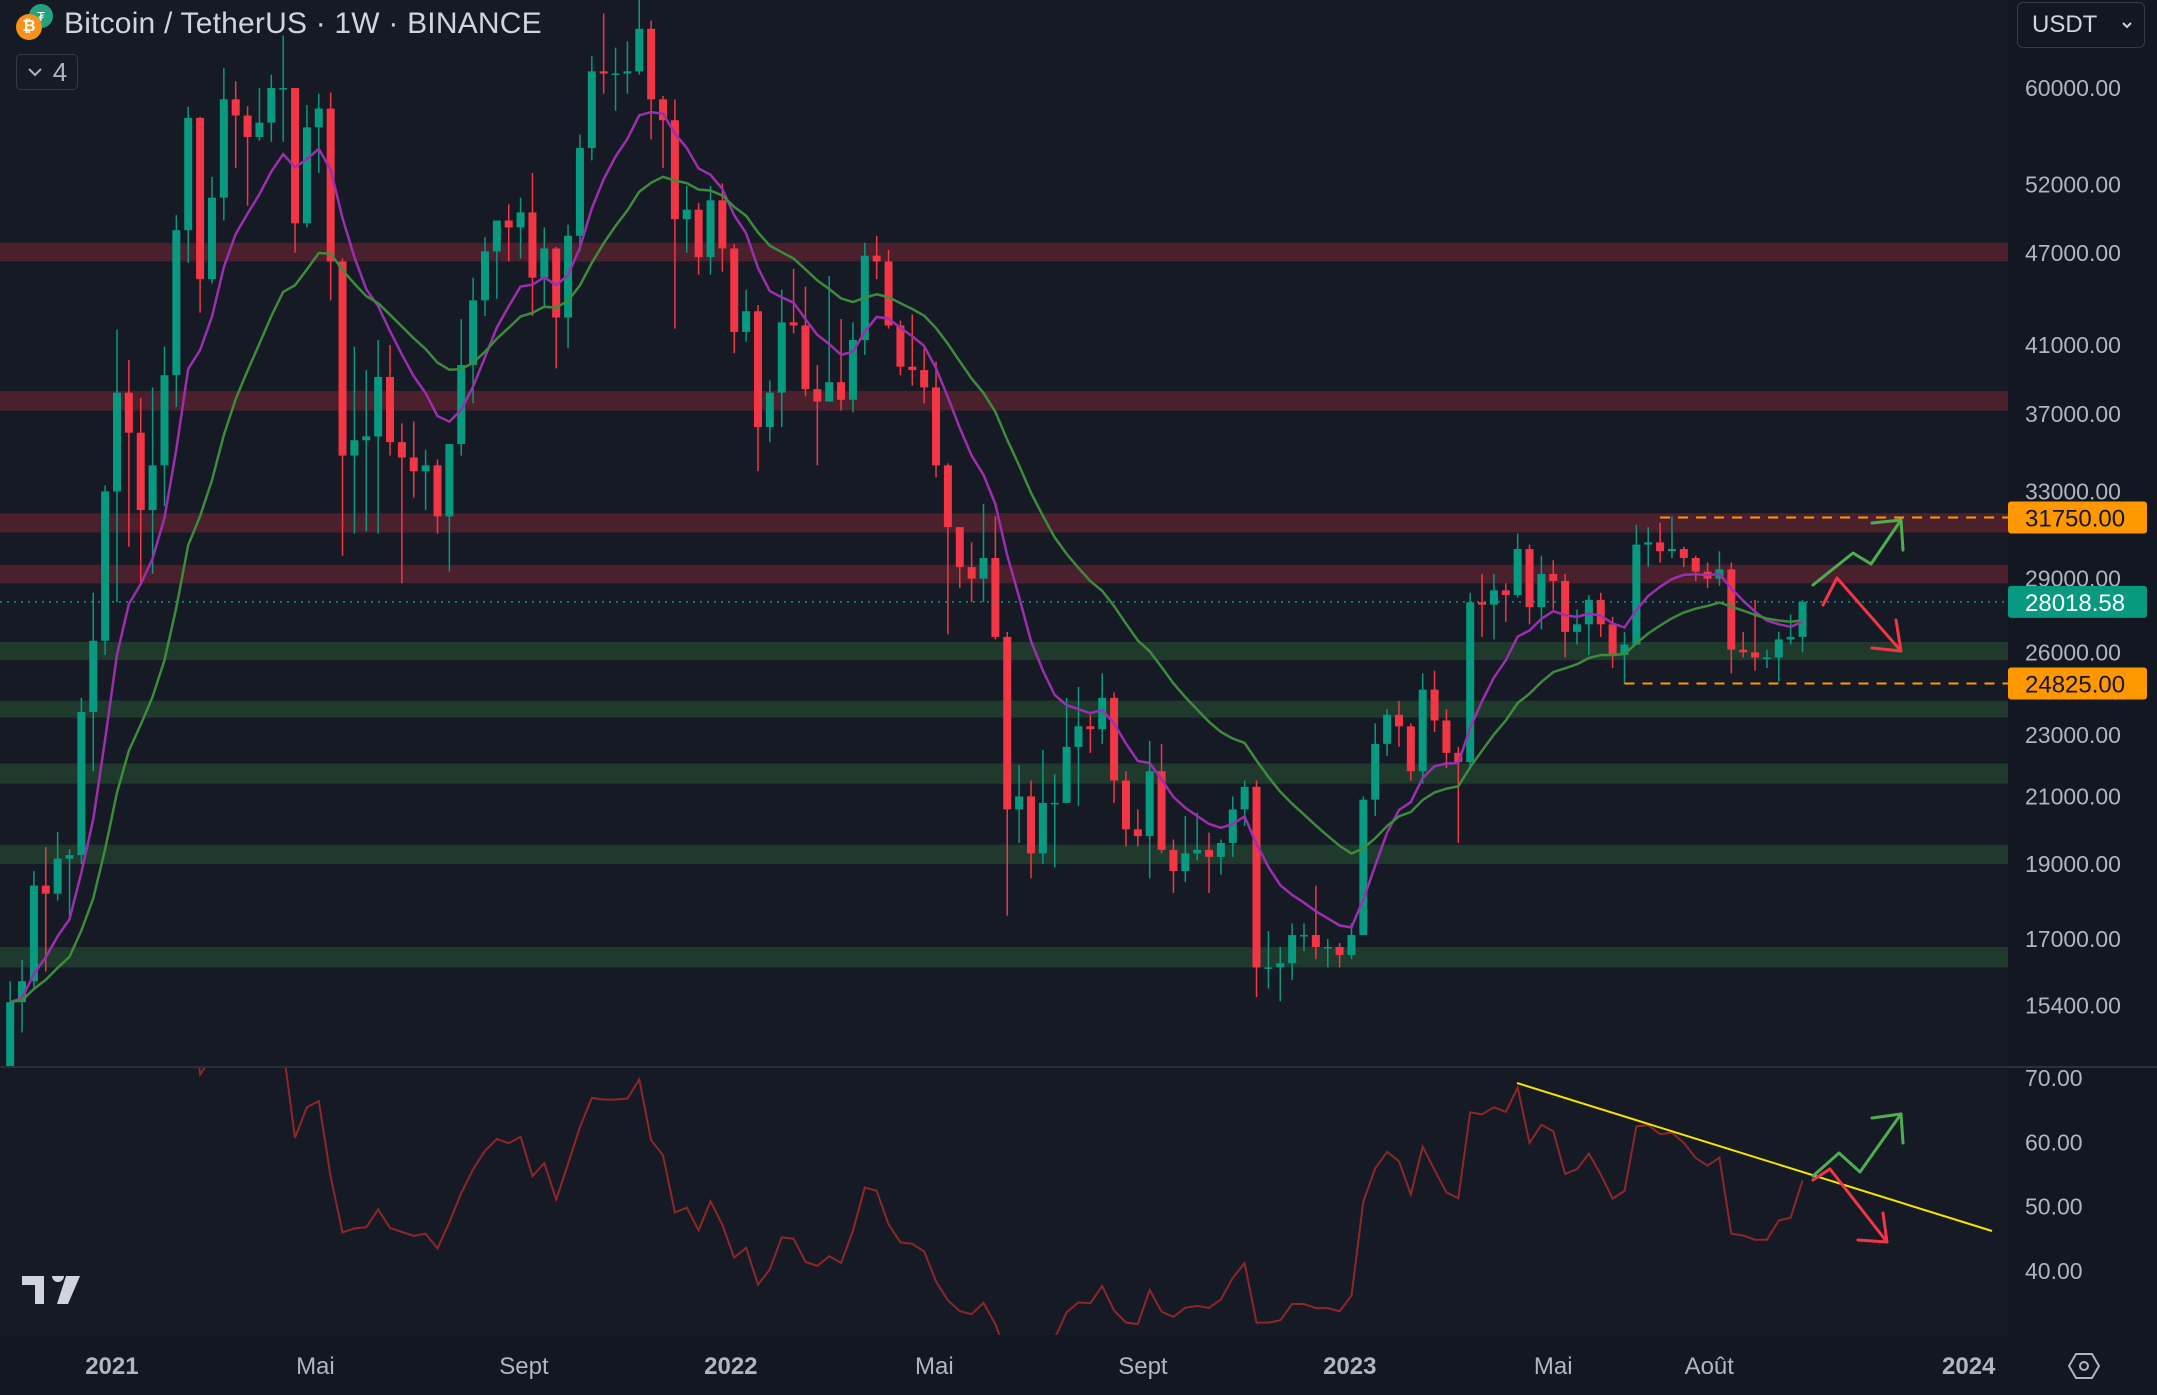  What do you see at coordinates (2073, 939) in the screenshot?
I see `price-tick-label: 17000.00` at bounding box center [2073, 939].